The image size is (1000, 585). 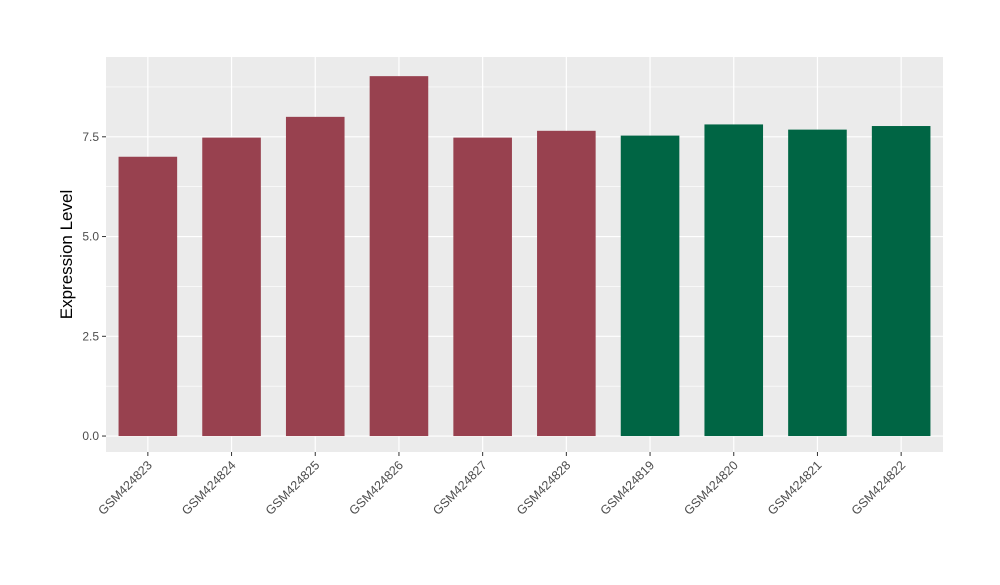 What do you see at coordinates (90, 137) in the screenshot?
I see `y-tick-label: 7.5` at bounding box center [90, 137].